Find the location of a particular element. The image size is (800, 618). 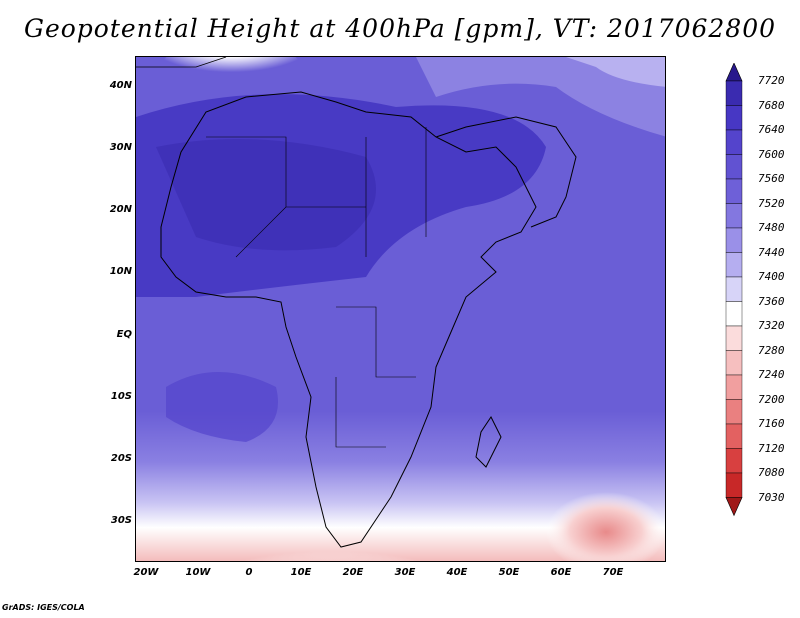

colorbar-level-label: 7080 is located at coordinates (771, 472).